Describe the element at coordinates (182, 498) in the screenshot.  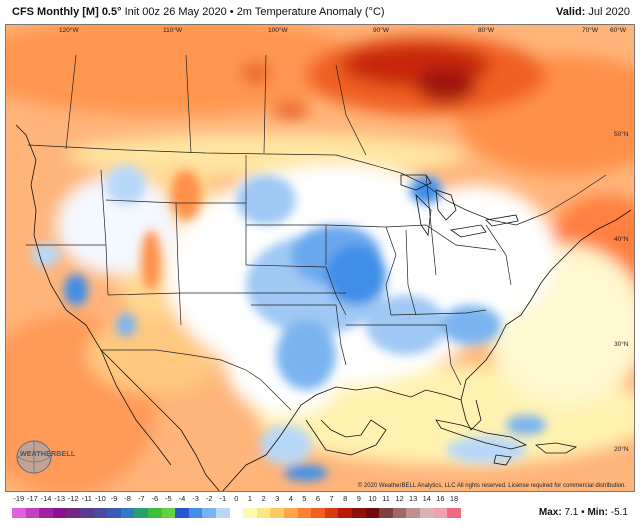
I see `colorbar-label: -4` at that location.